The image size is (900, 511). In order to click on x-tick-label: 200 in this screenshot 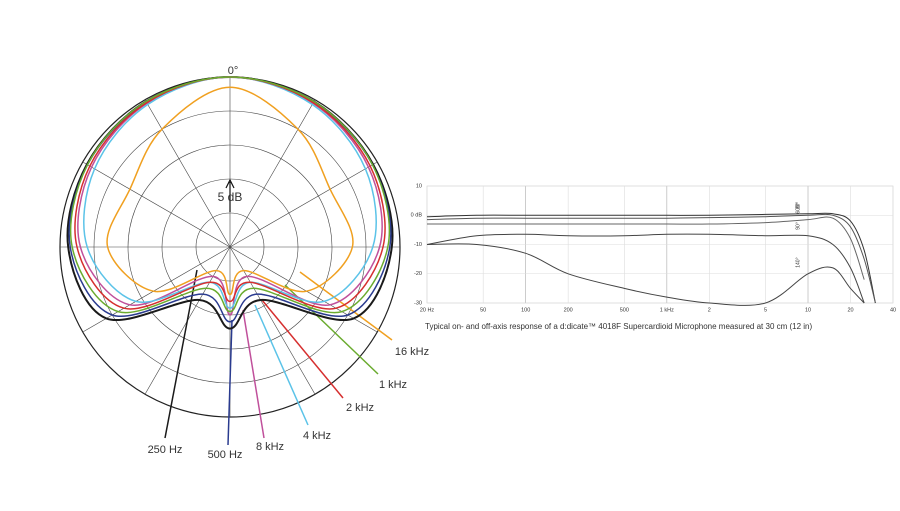, I will do `click(568, 310)`.